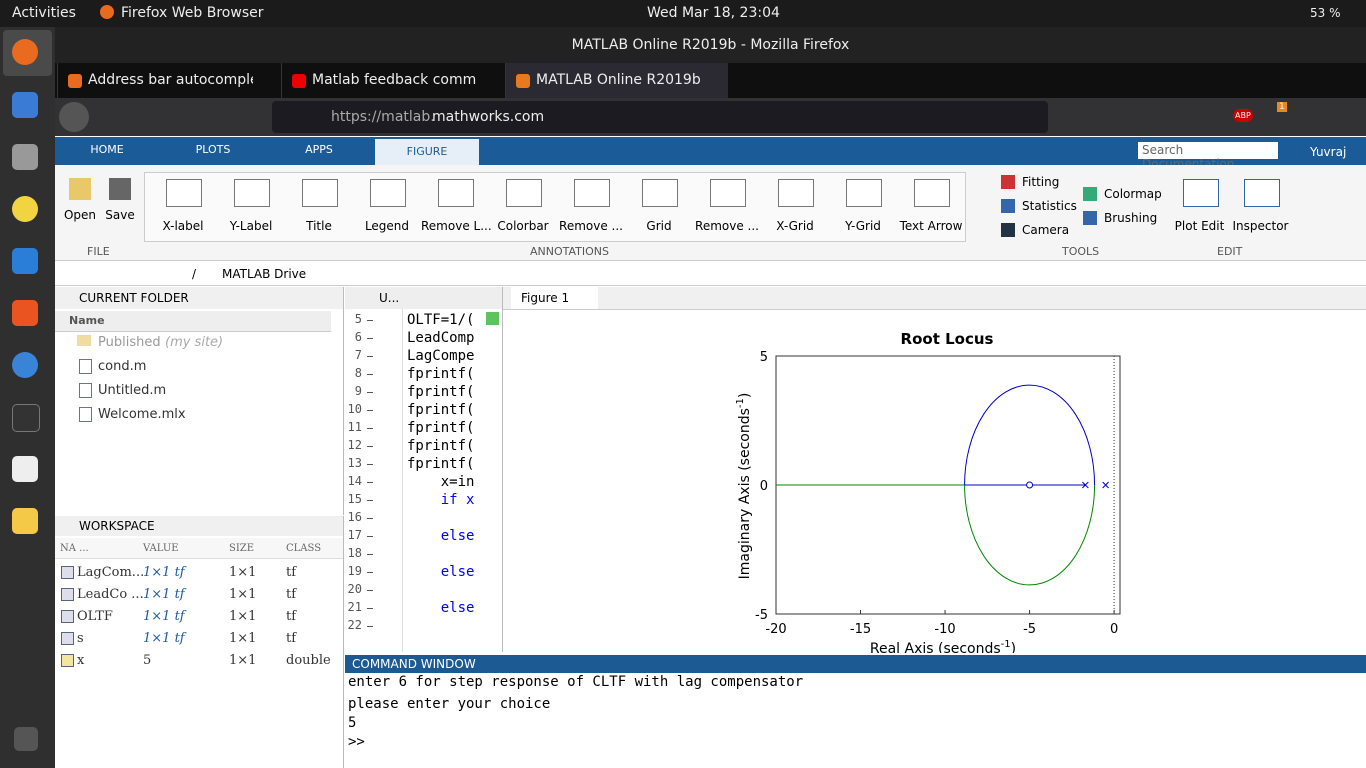 The image size is (1366, 768). What do you see at coordinates (358, 337) in the screenshot?
I see `line-number: 6` at bounding box center [358, 337].